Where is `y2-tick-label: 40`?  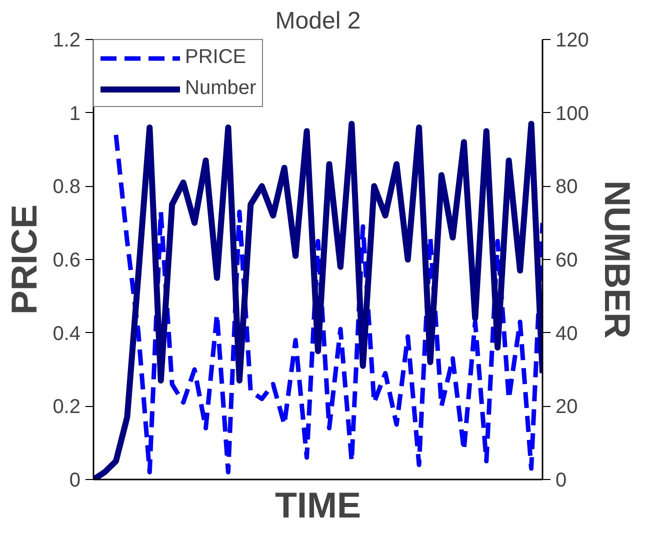
y2-tick-label: 40 is located at coordinates (567, 333).